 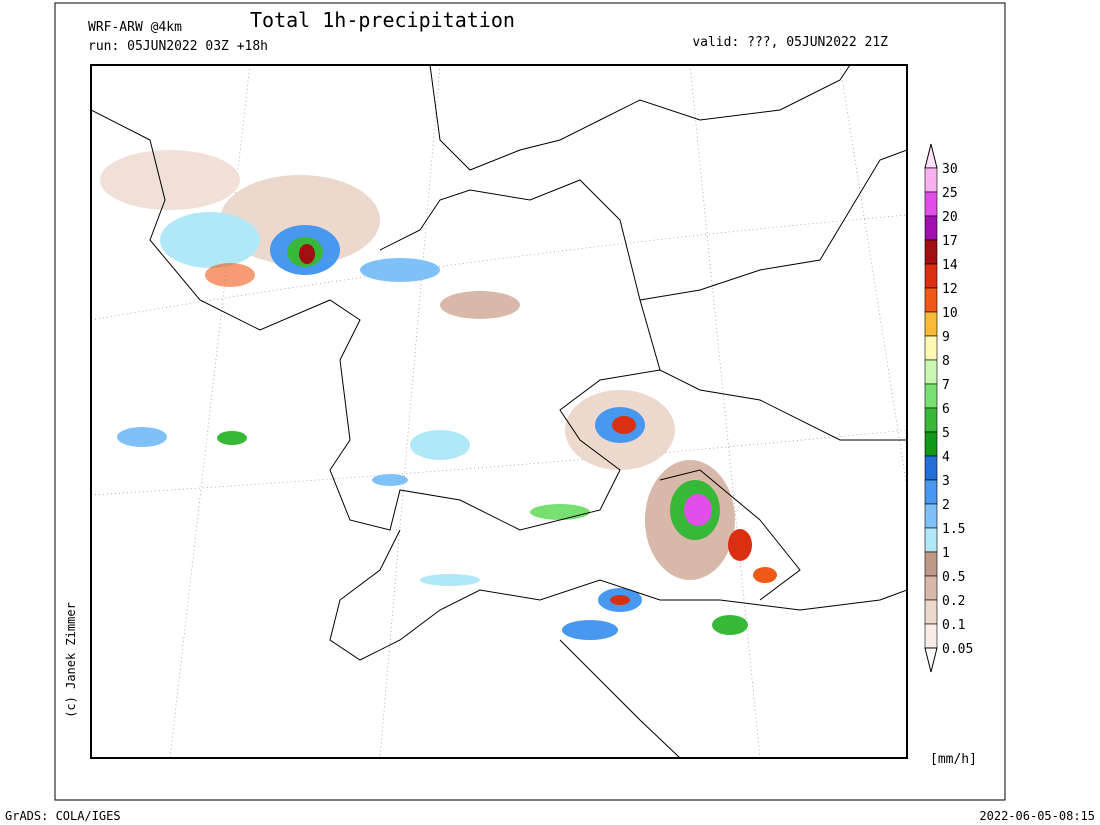 I want to click on valid-label: valid: ???, 05JUN2022 21Z, so click(x=790, y=42).